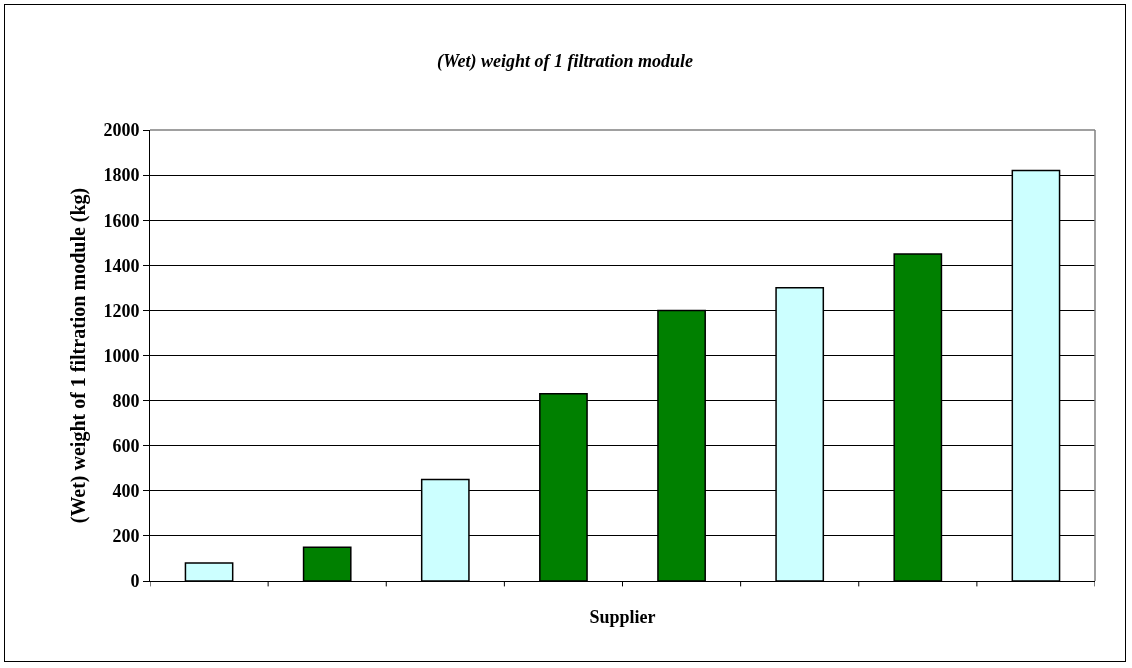  Describe the element at coordinates (121, 355) in the screenshot. I see `y-tick-label: 1000` at that location.